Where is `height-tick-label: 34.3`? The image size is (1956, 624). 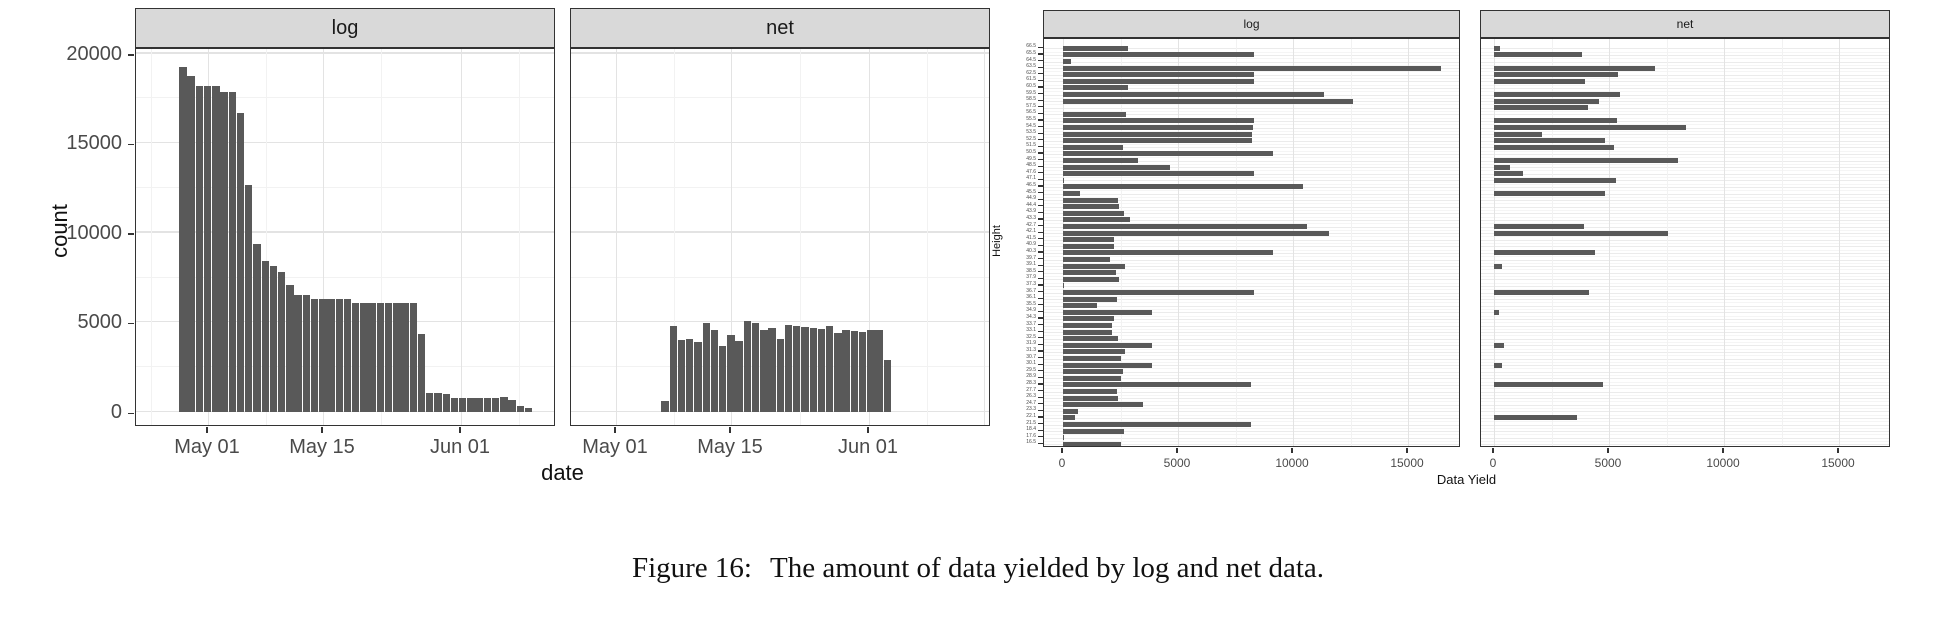 height-tick-label: 34.3 is located at coordinates (1031, 316).